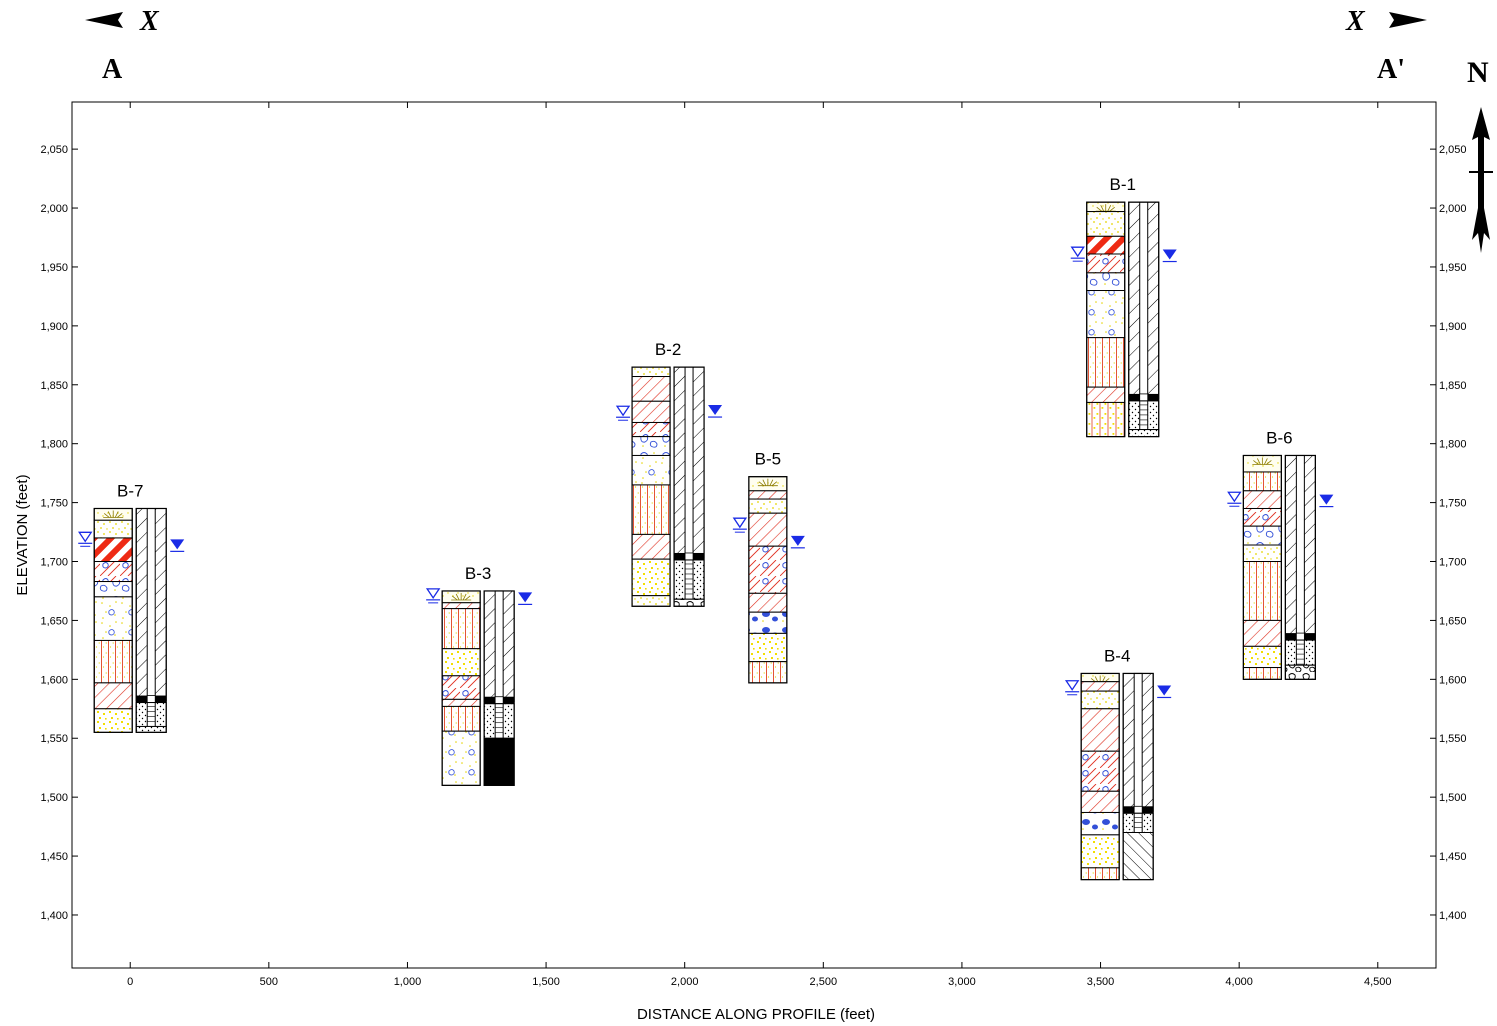 This screenshot has width=1497, height=1026. I want to click on y-tick-label-left: 1,750, so click(54, 504).